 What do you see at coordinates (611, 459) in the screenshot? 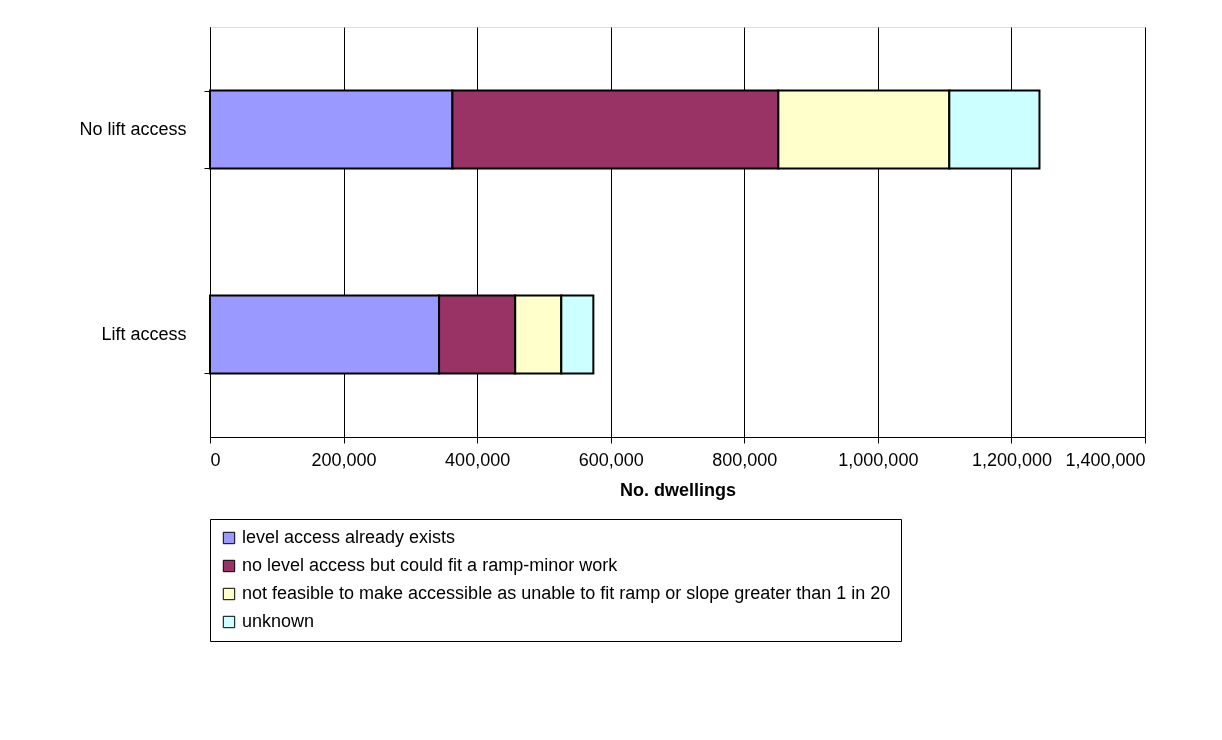
I see `x-tick-label: 600,000` at bounding box center [611, 459].